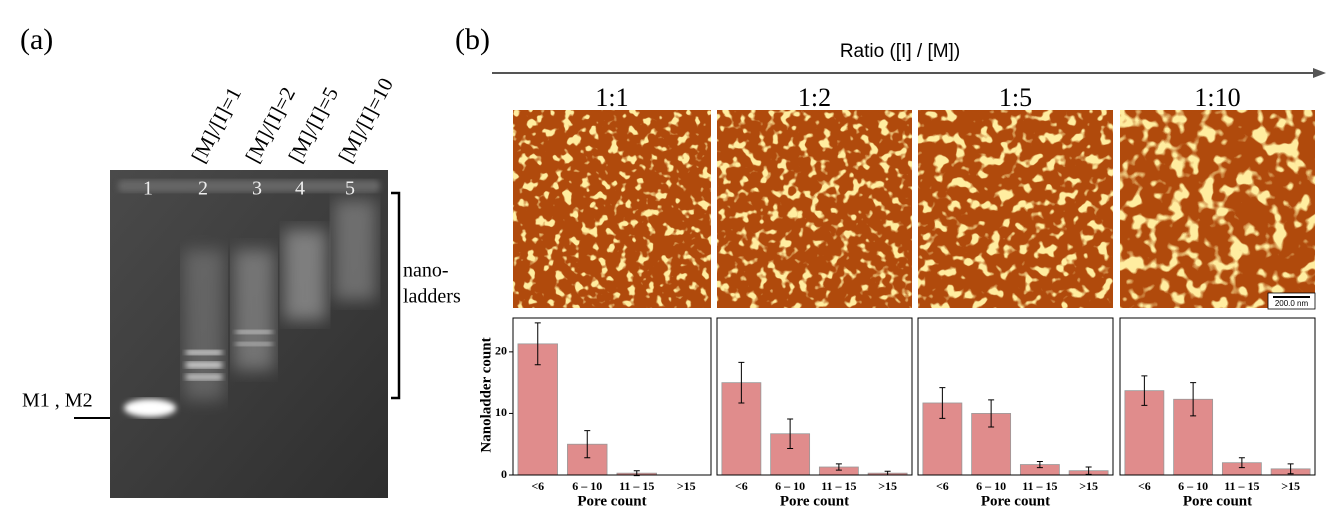  What do you see at coordinates (148, 189) in the screenshot?
I see `lane-number: 1` at bounding box center [148, 189].